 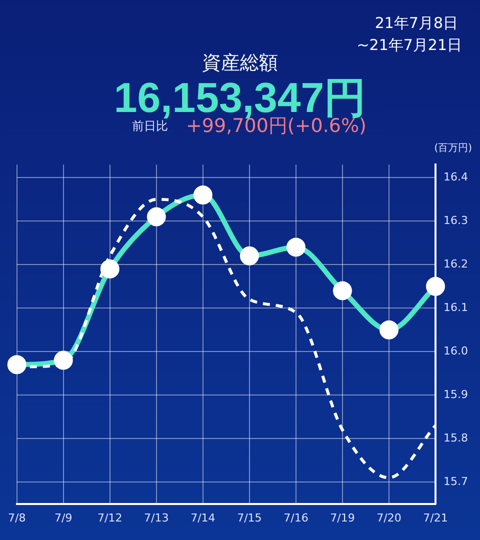 I want to click on x-tick-label: 7/19, so click(x=342, y=517).